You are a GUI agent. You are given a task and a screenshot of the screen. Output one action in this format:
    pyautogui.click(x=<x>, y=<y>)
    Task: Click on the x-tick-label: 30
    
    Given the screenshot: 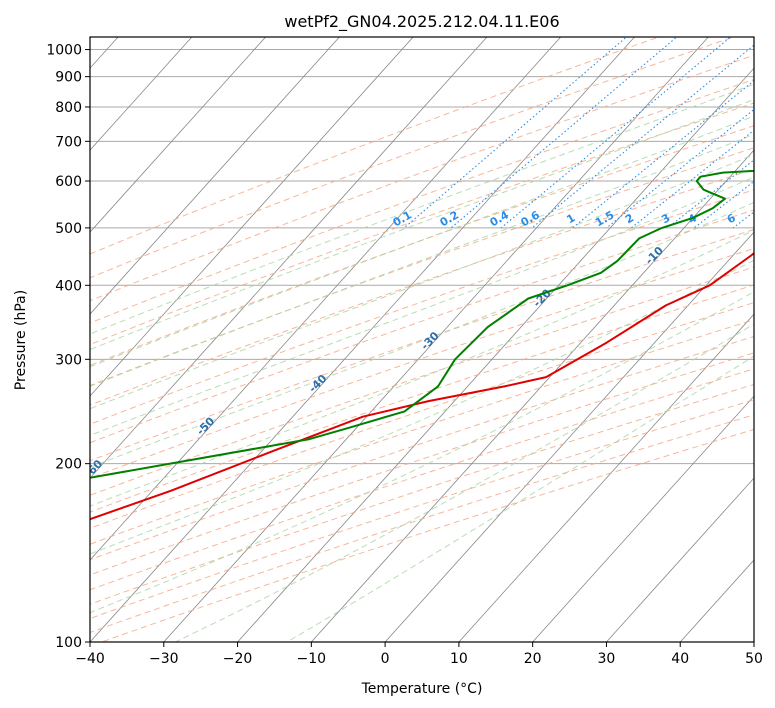 What is the action you would take?
    pyautogui.click(x=607, y=659)
    